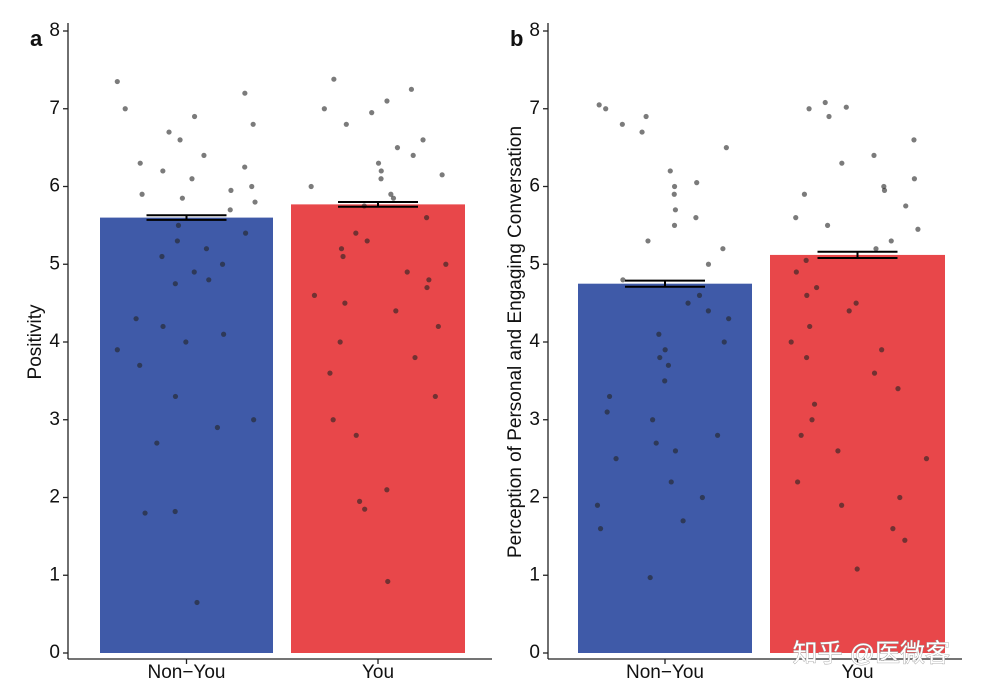 The image size is (982, 698). Describe the element at coordinates (54, 574) in the screenshot. I see `y-tick-label: 1` at that location.